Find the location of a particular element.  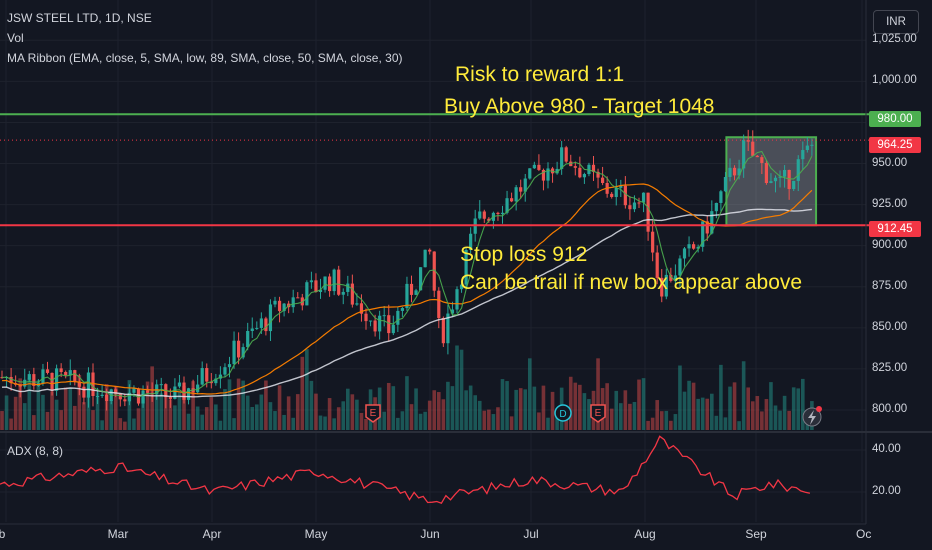

stop-loss-annotation: Stop loss 912 is located at coordinates (524, 254).